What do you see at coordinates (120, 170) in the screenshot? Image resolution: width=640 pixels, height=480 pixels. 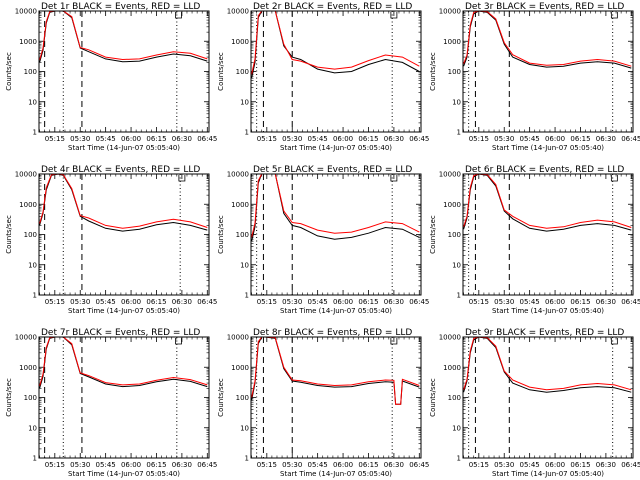 I see `panel-title: Det 4r BLACK = Events, RED = LLD` at bounding box center [120, 170].